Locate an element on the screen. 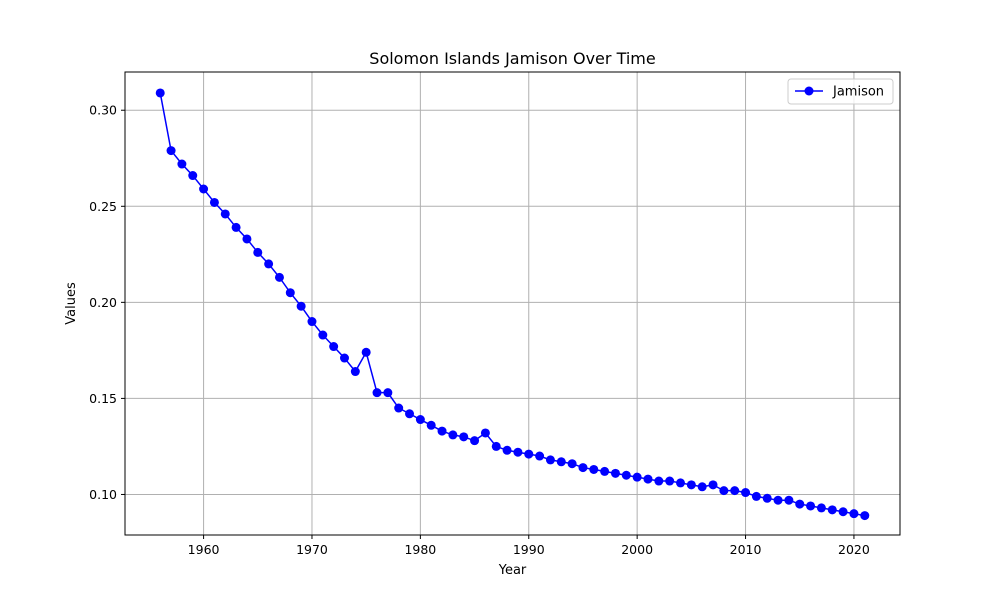 The height and width of the screenshot is (600, 1000). x-axis: 1960 1970 1980 1990 2000 2010 2020 is located at coordinates (529, 546).